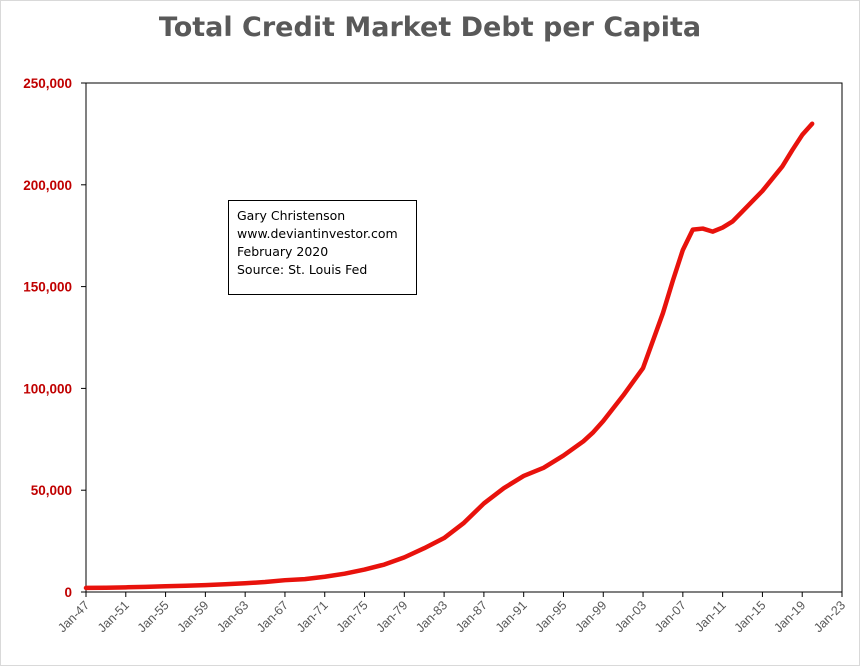 This screenshot has width=860, height=666. I want to click on x-tick-label: Jan-91, so click(511, 616).